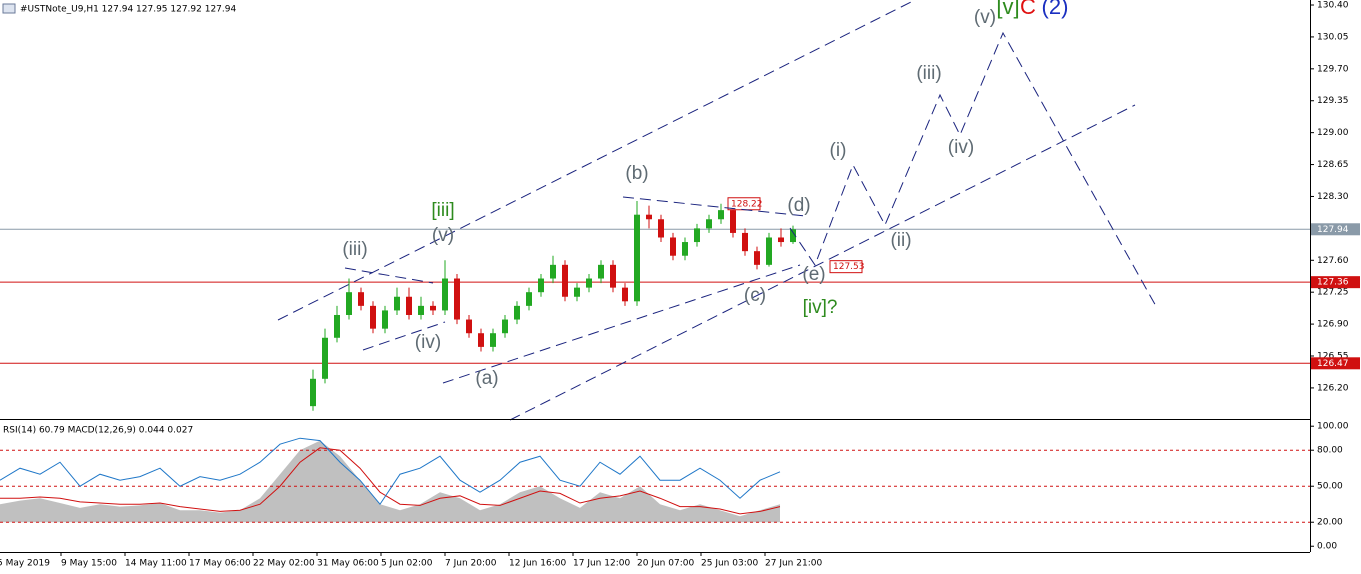  Describe the element at coordinates (1327, 547) in the screenshot. I see `indicator-tick-label: 0.00` at that location.